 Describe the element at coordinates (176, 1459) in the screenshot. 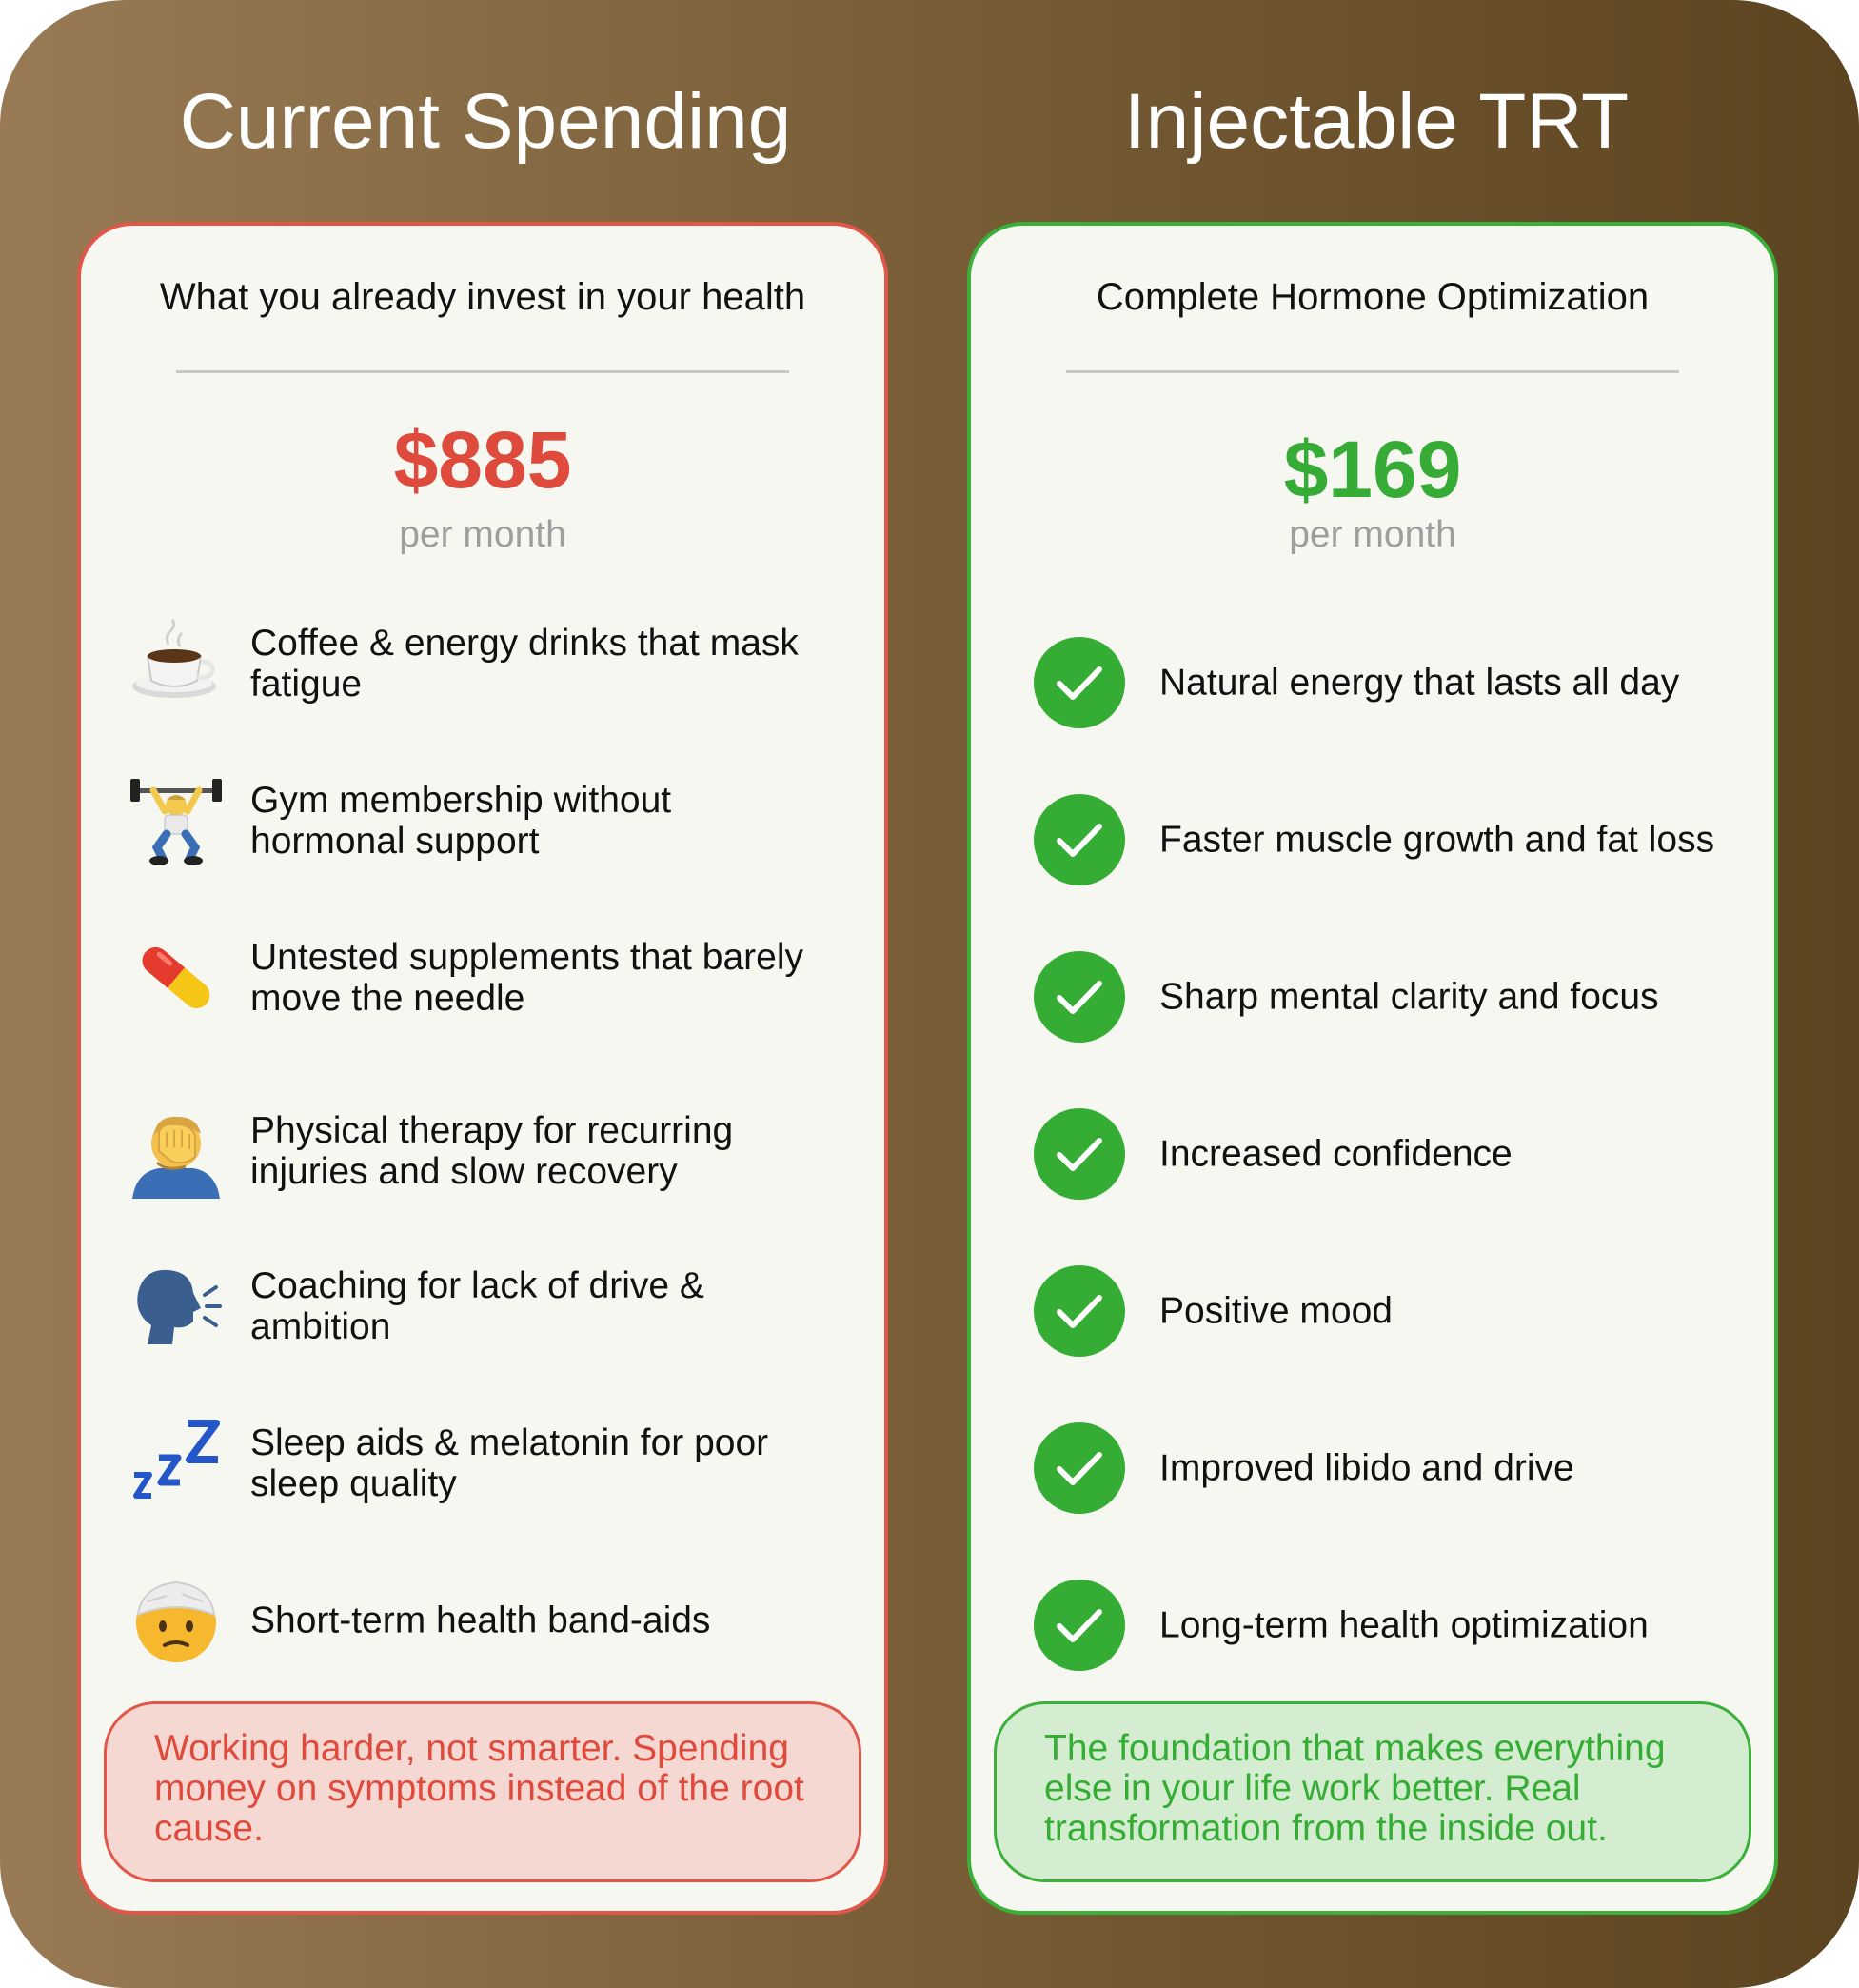

I see `zzz-icon` at that location.